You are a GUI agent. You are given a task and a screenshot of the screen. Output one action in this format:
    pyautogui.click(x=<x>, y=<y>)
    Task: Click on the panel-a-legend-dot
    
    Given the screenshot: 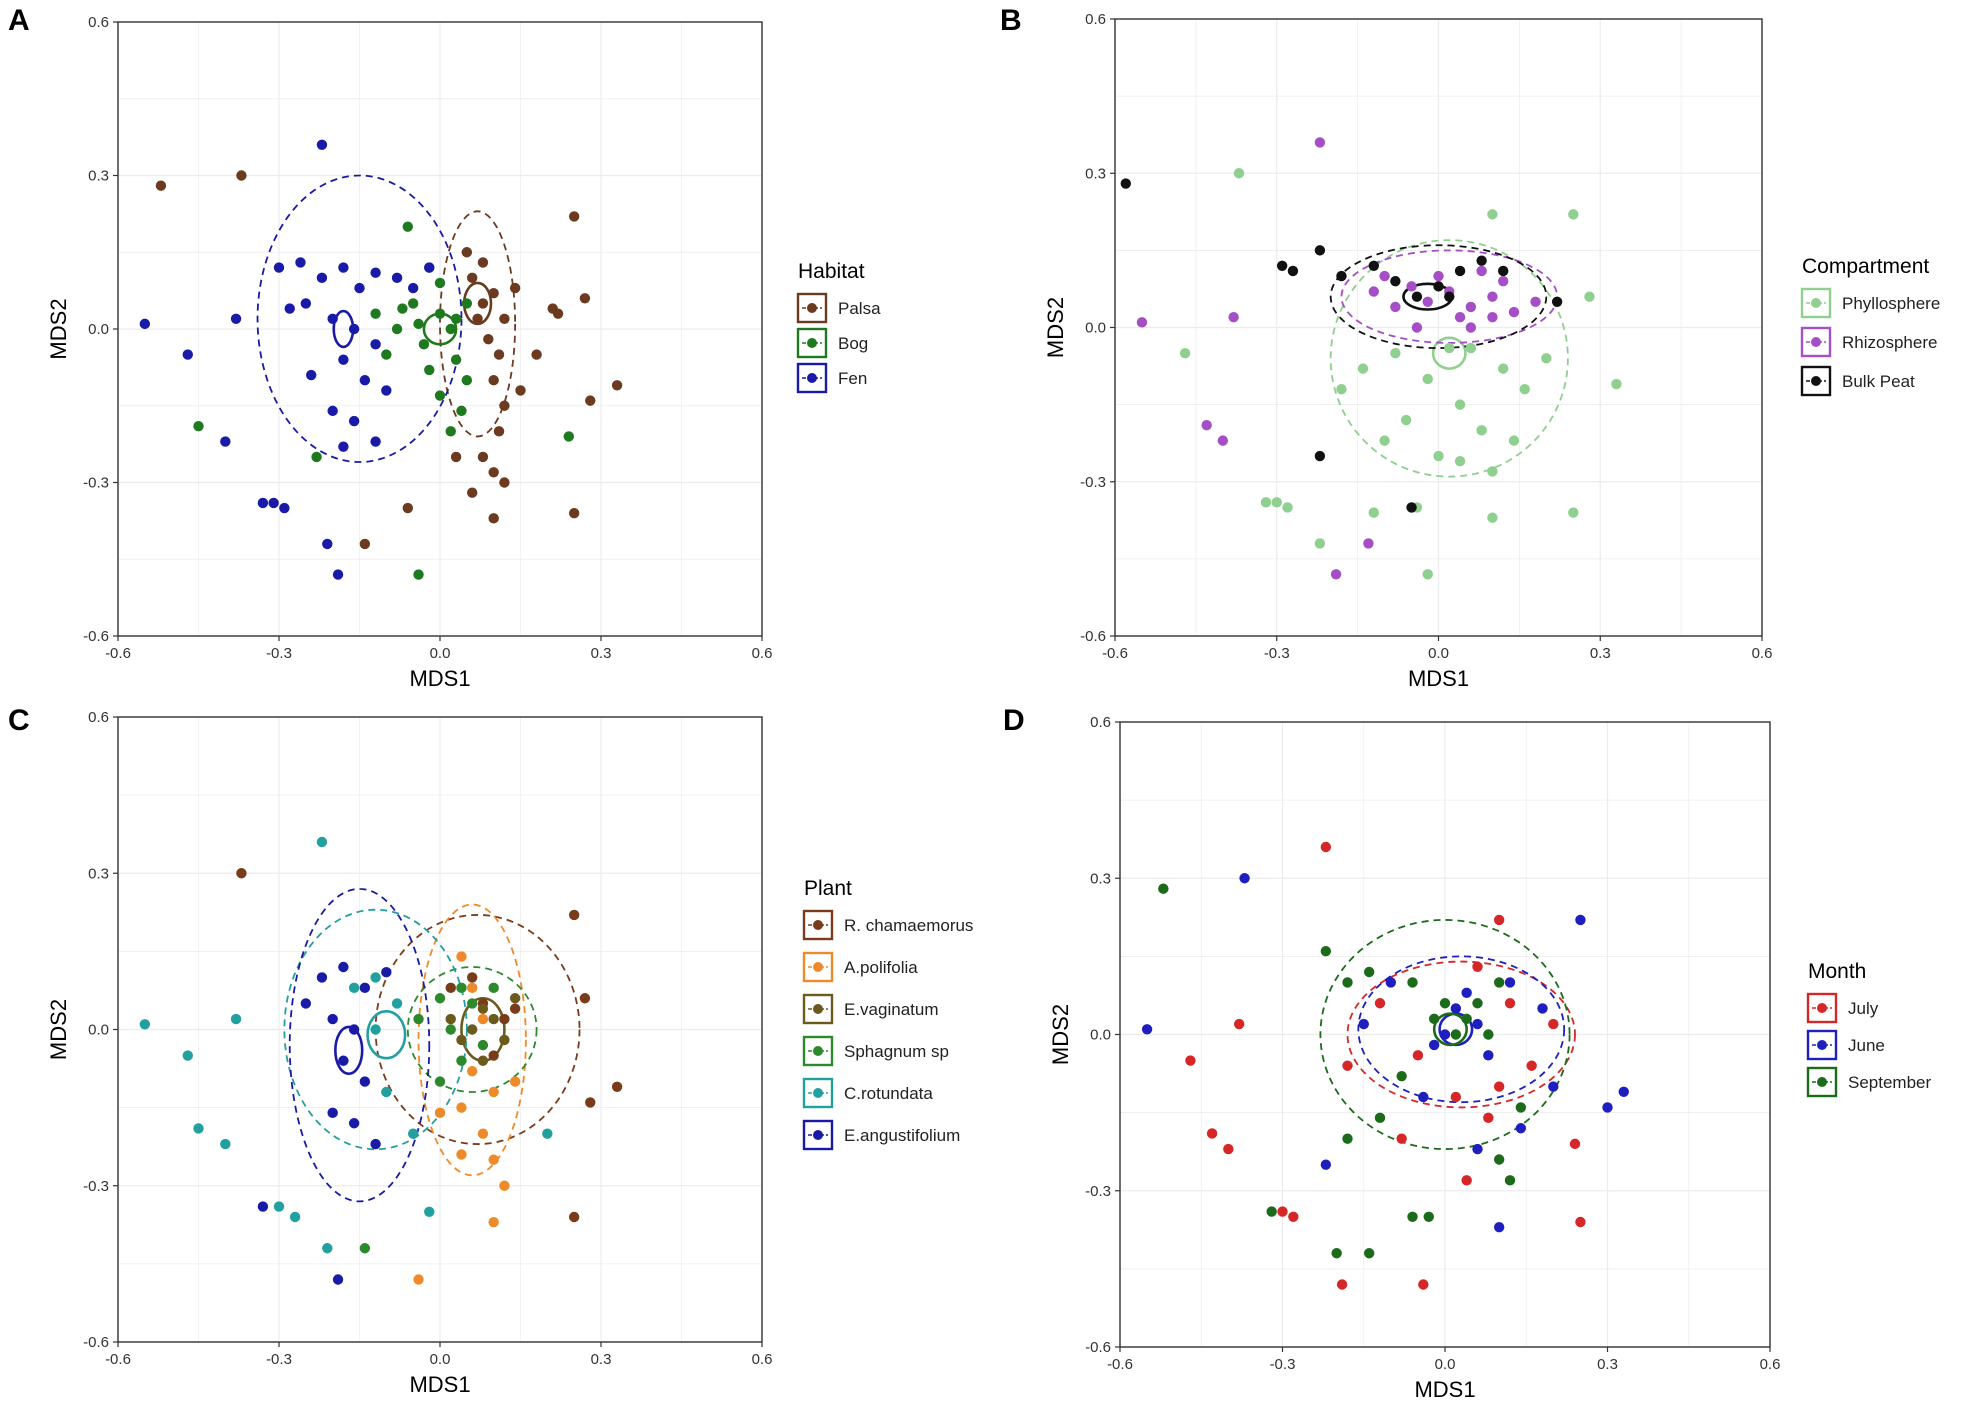 What is the action you would take?
    pyautogui.click(x=812, y=308)
    